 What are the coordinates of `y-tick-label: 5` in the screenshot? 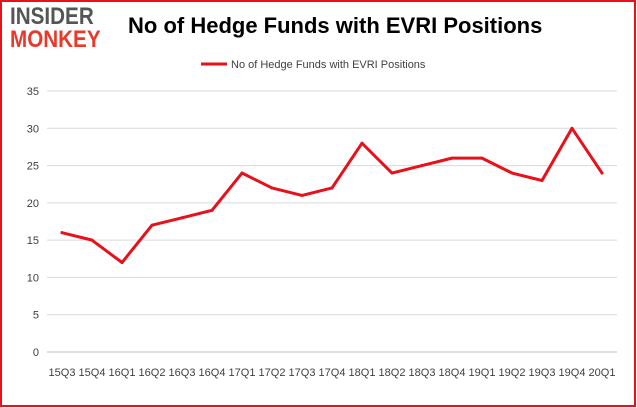 It's located at (36, 316).